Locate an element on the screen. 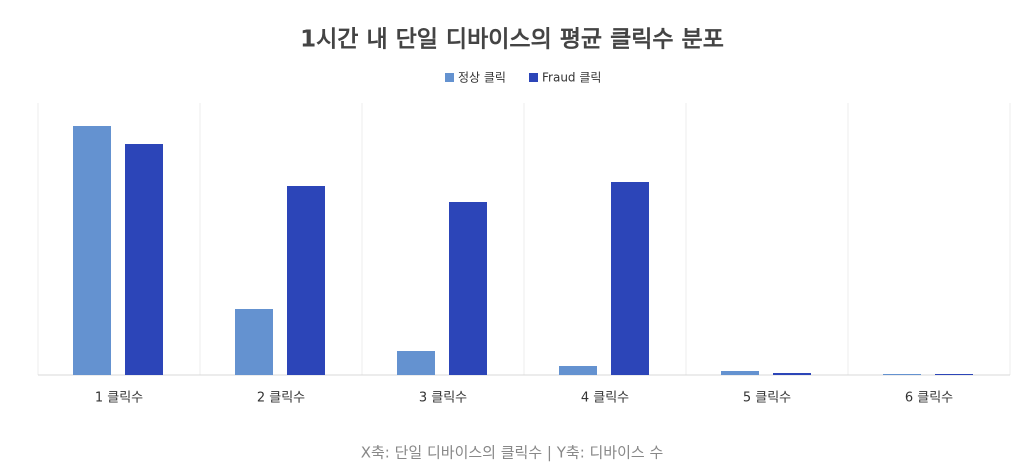 The height and width of the screenshot is (472, 1024). footnote: X축: 단일 디바이스의 클릭수 | Y축: 디바이스 수 is located at coordinates (512, 453).